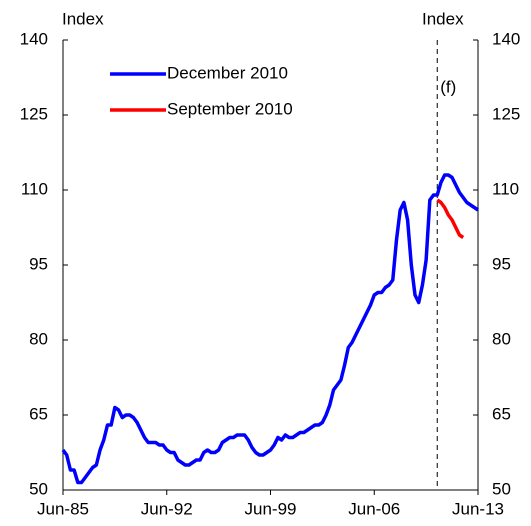  What do you see at coordinates (38, 338) in the screenshot?
I see `y-tick-label: 80` at bounding box center [38, 338].